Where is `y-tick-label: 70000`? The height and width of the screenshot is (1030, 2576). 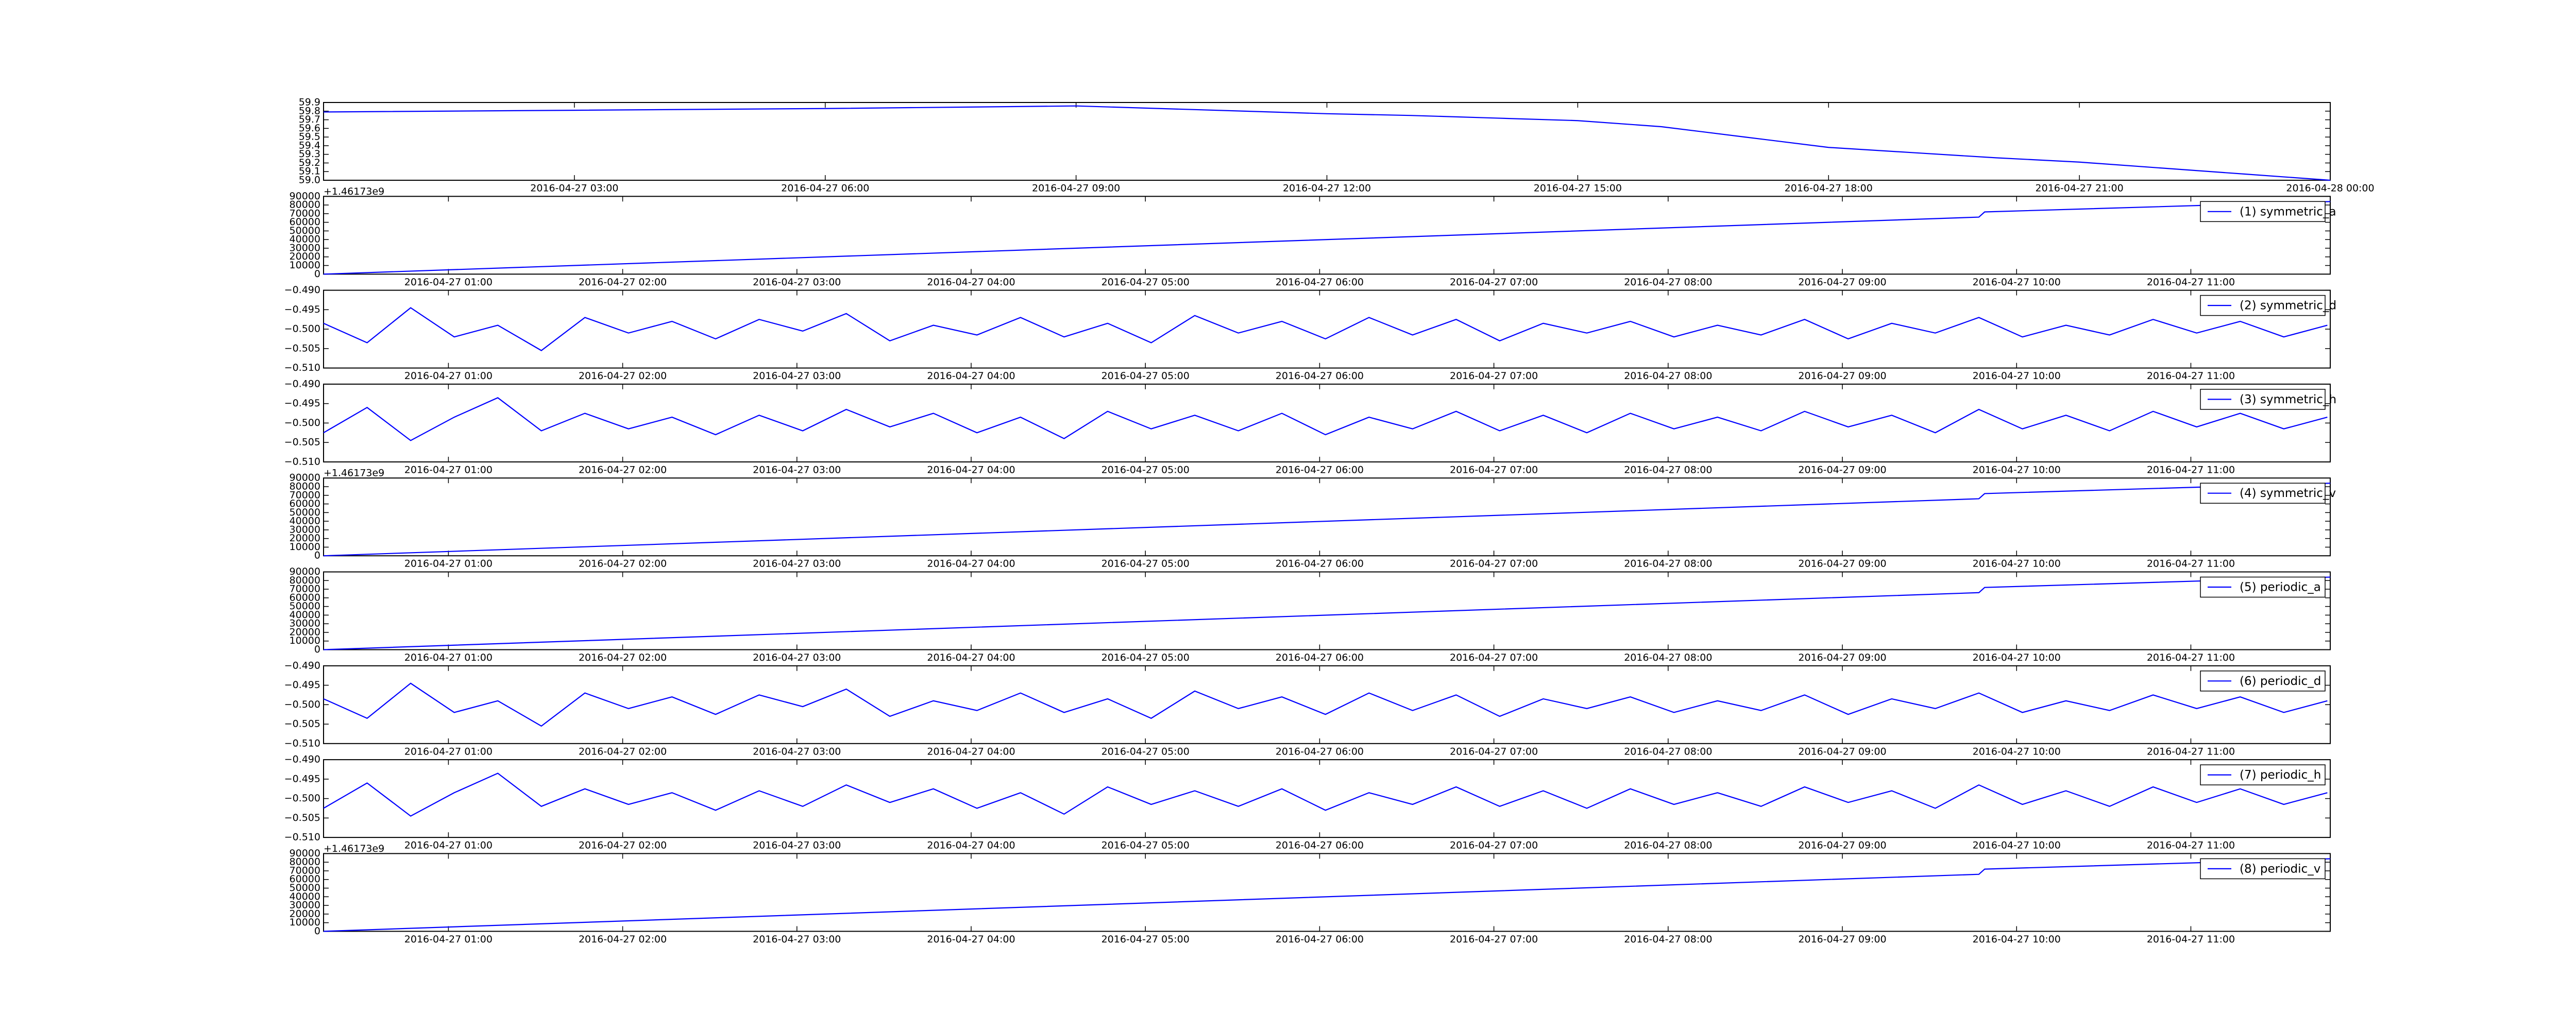 y-tick-label: 70000 is located at coordinates (305, 214).